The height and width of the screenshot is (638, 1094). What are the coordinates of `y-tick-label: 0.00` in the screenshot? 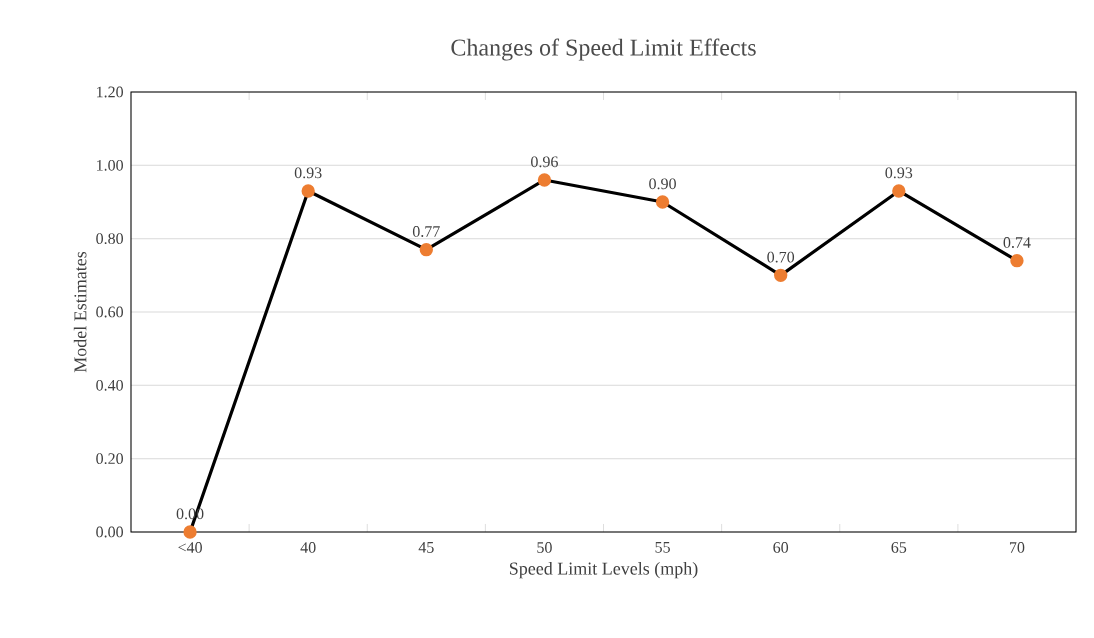 It's located at (110, 532).